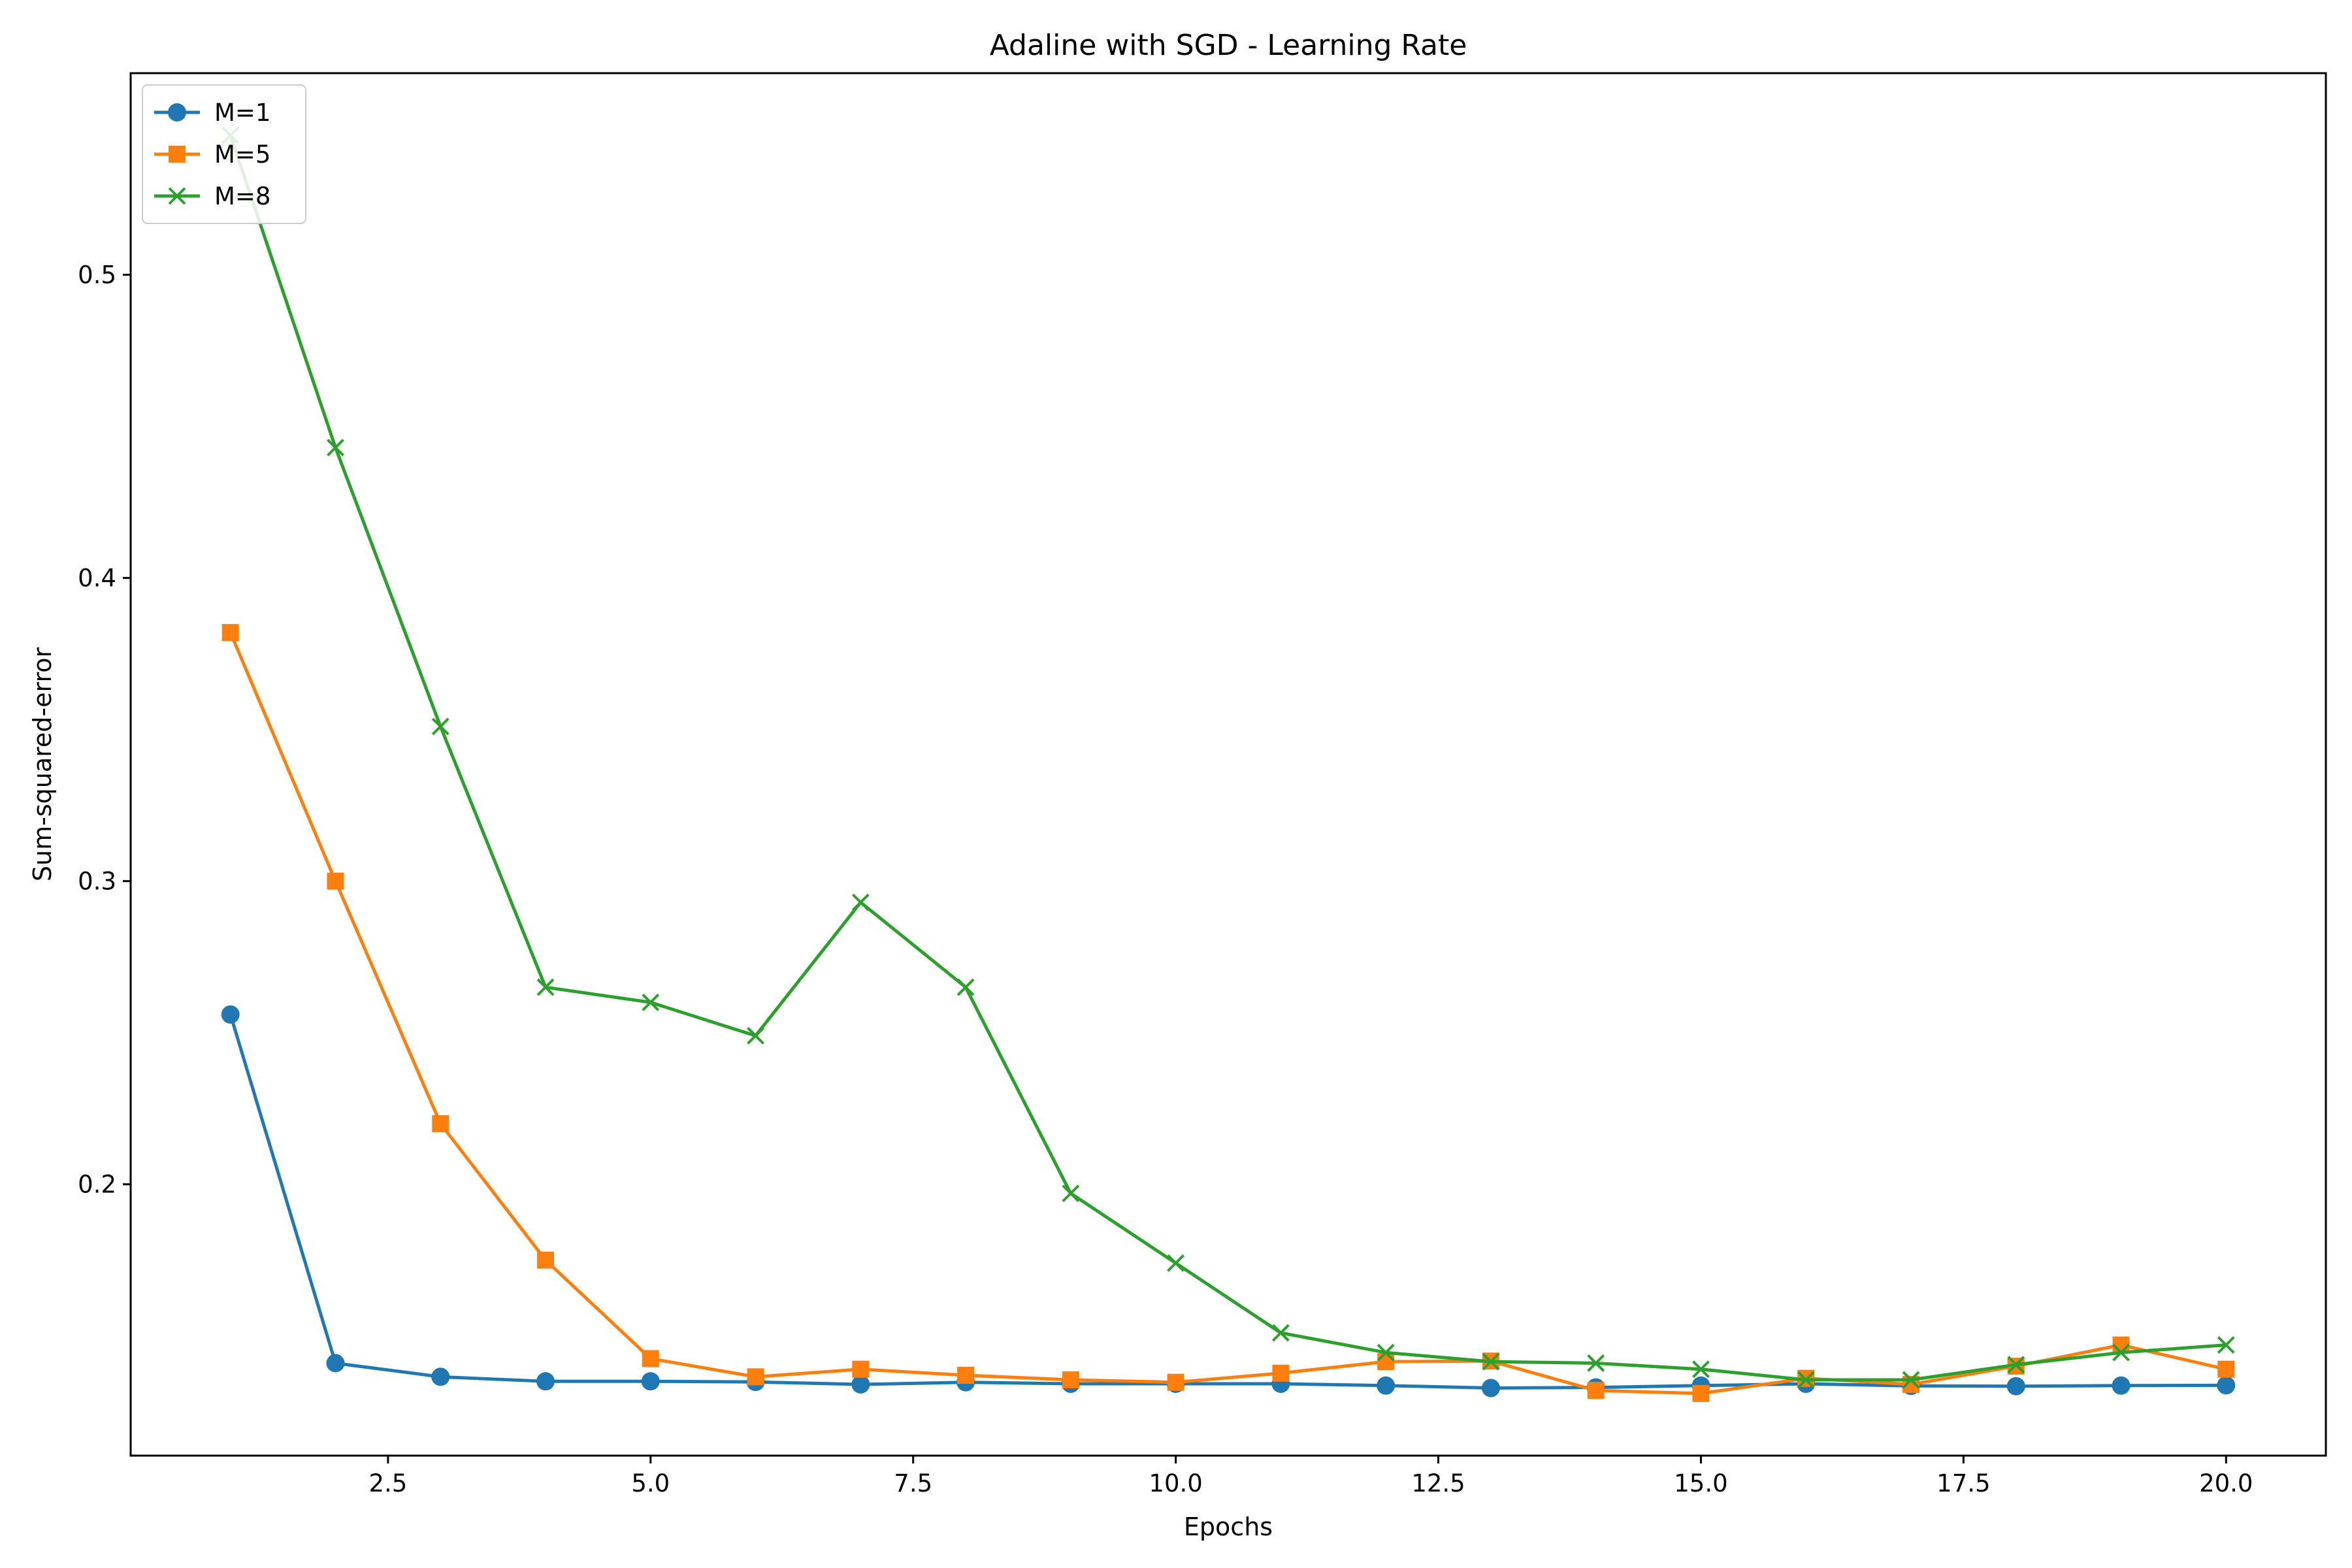 This screenshot has height=1568, width=2352. Describe the element at coordinates (242, 113) in the screenshot. I see `legend-label-1: M=1` at that location.